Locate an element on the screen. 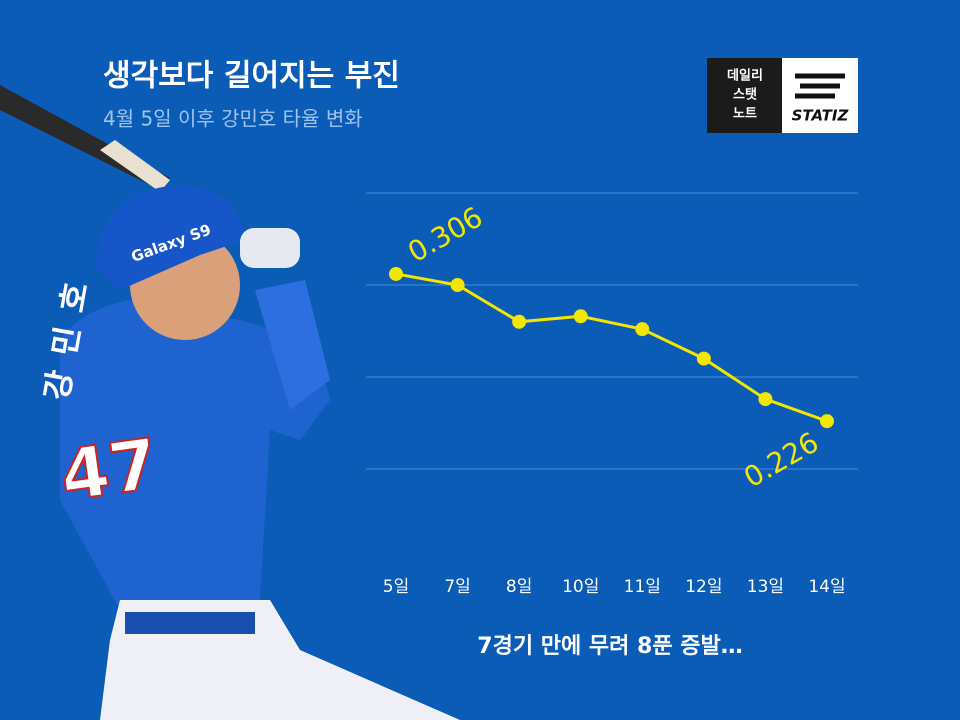 This screenshot has width=960, height=720. x-tick-label: 14일 is located at coordinates (826, 587).